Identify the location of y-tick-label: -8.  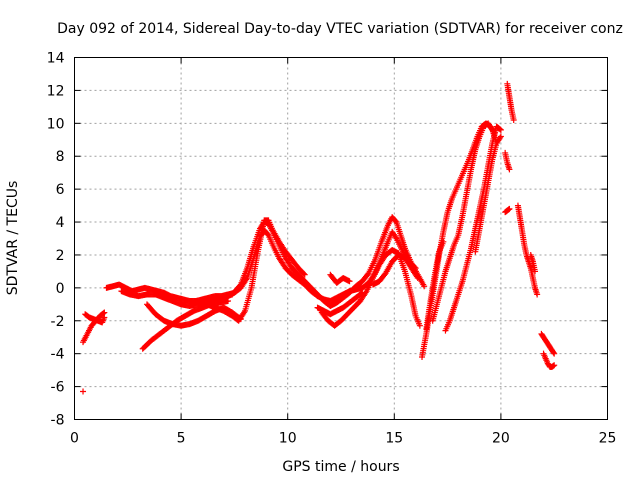
(58, 421).